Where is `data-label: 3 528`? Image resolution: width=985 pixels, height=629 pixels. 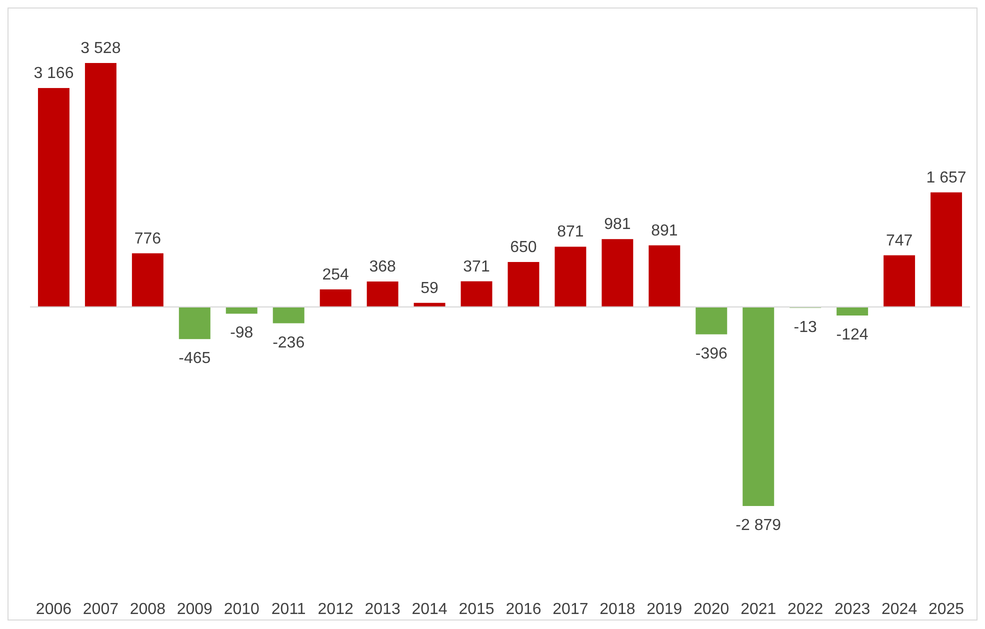 data-label: 3 528 is located at coordinates (100, 48).